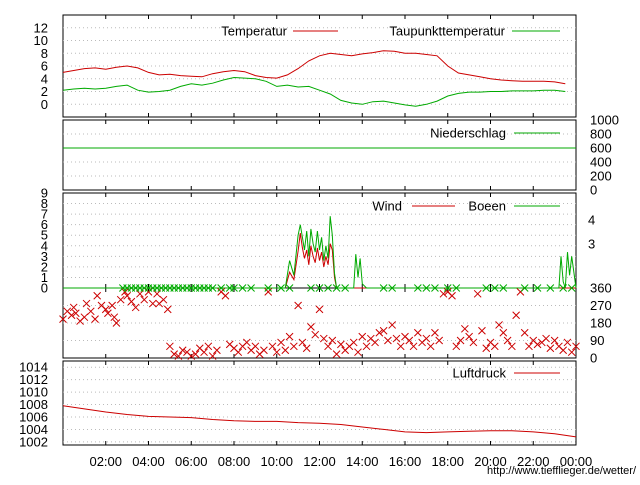 This screenshot has width=640, height=485. Describe the element at coordinates (105, 461) in the screenshot. I see `x-tick-label: 02:00` at that location.